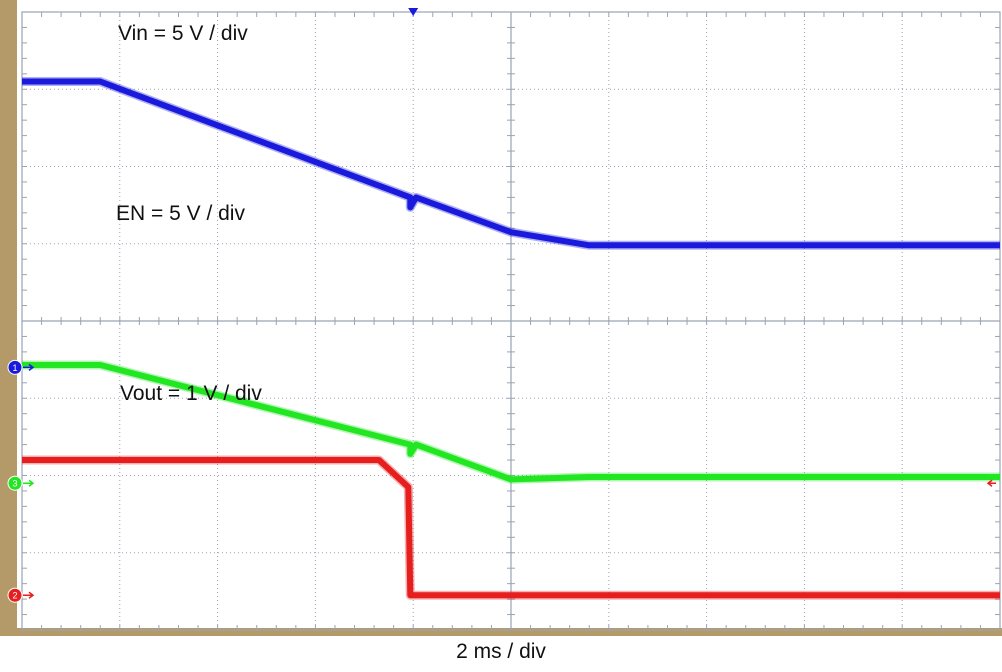 The width and height of the screenshot is (1002, 672). What do you see at coordinates (183, 33) in the screenshot?
I see `series-label-vin: Vin = 5 V / div` at bounding box center [183, 33].